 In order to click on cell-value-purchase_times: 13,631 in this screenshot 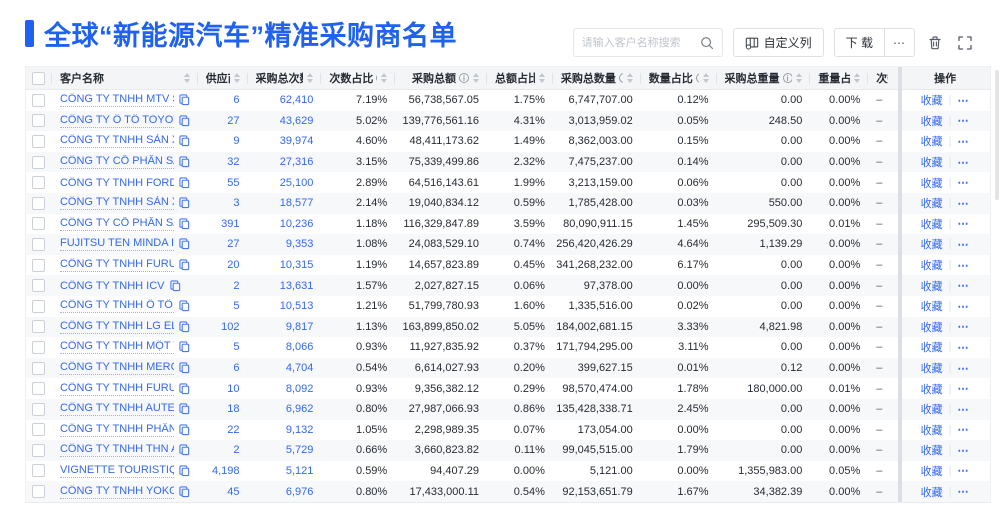, I will do `click(296, 285)`.